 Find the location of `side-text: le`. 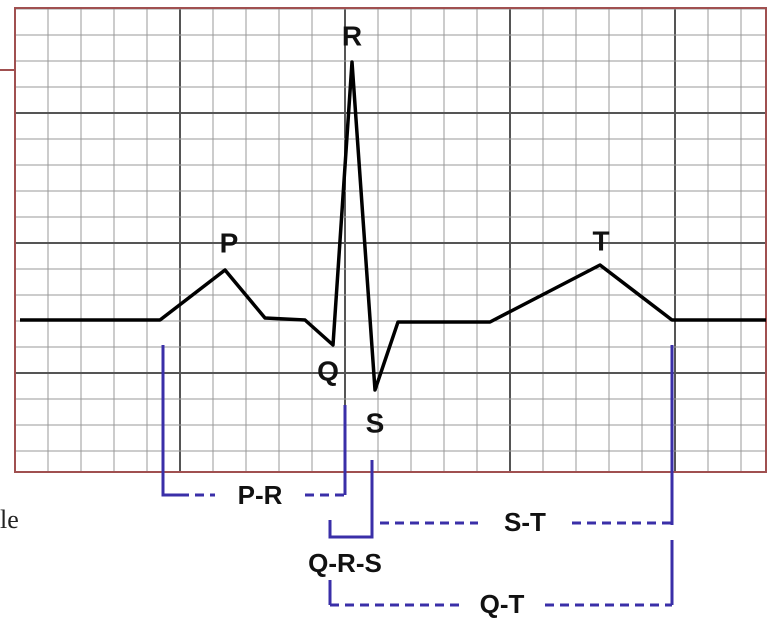

side-text: le is located at coordinates (9, 519).